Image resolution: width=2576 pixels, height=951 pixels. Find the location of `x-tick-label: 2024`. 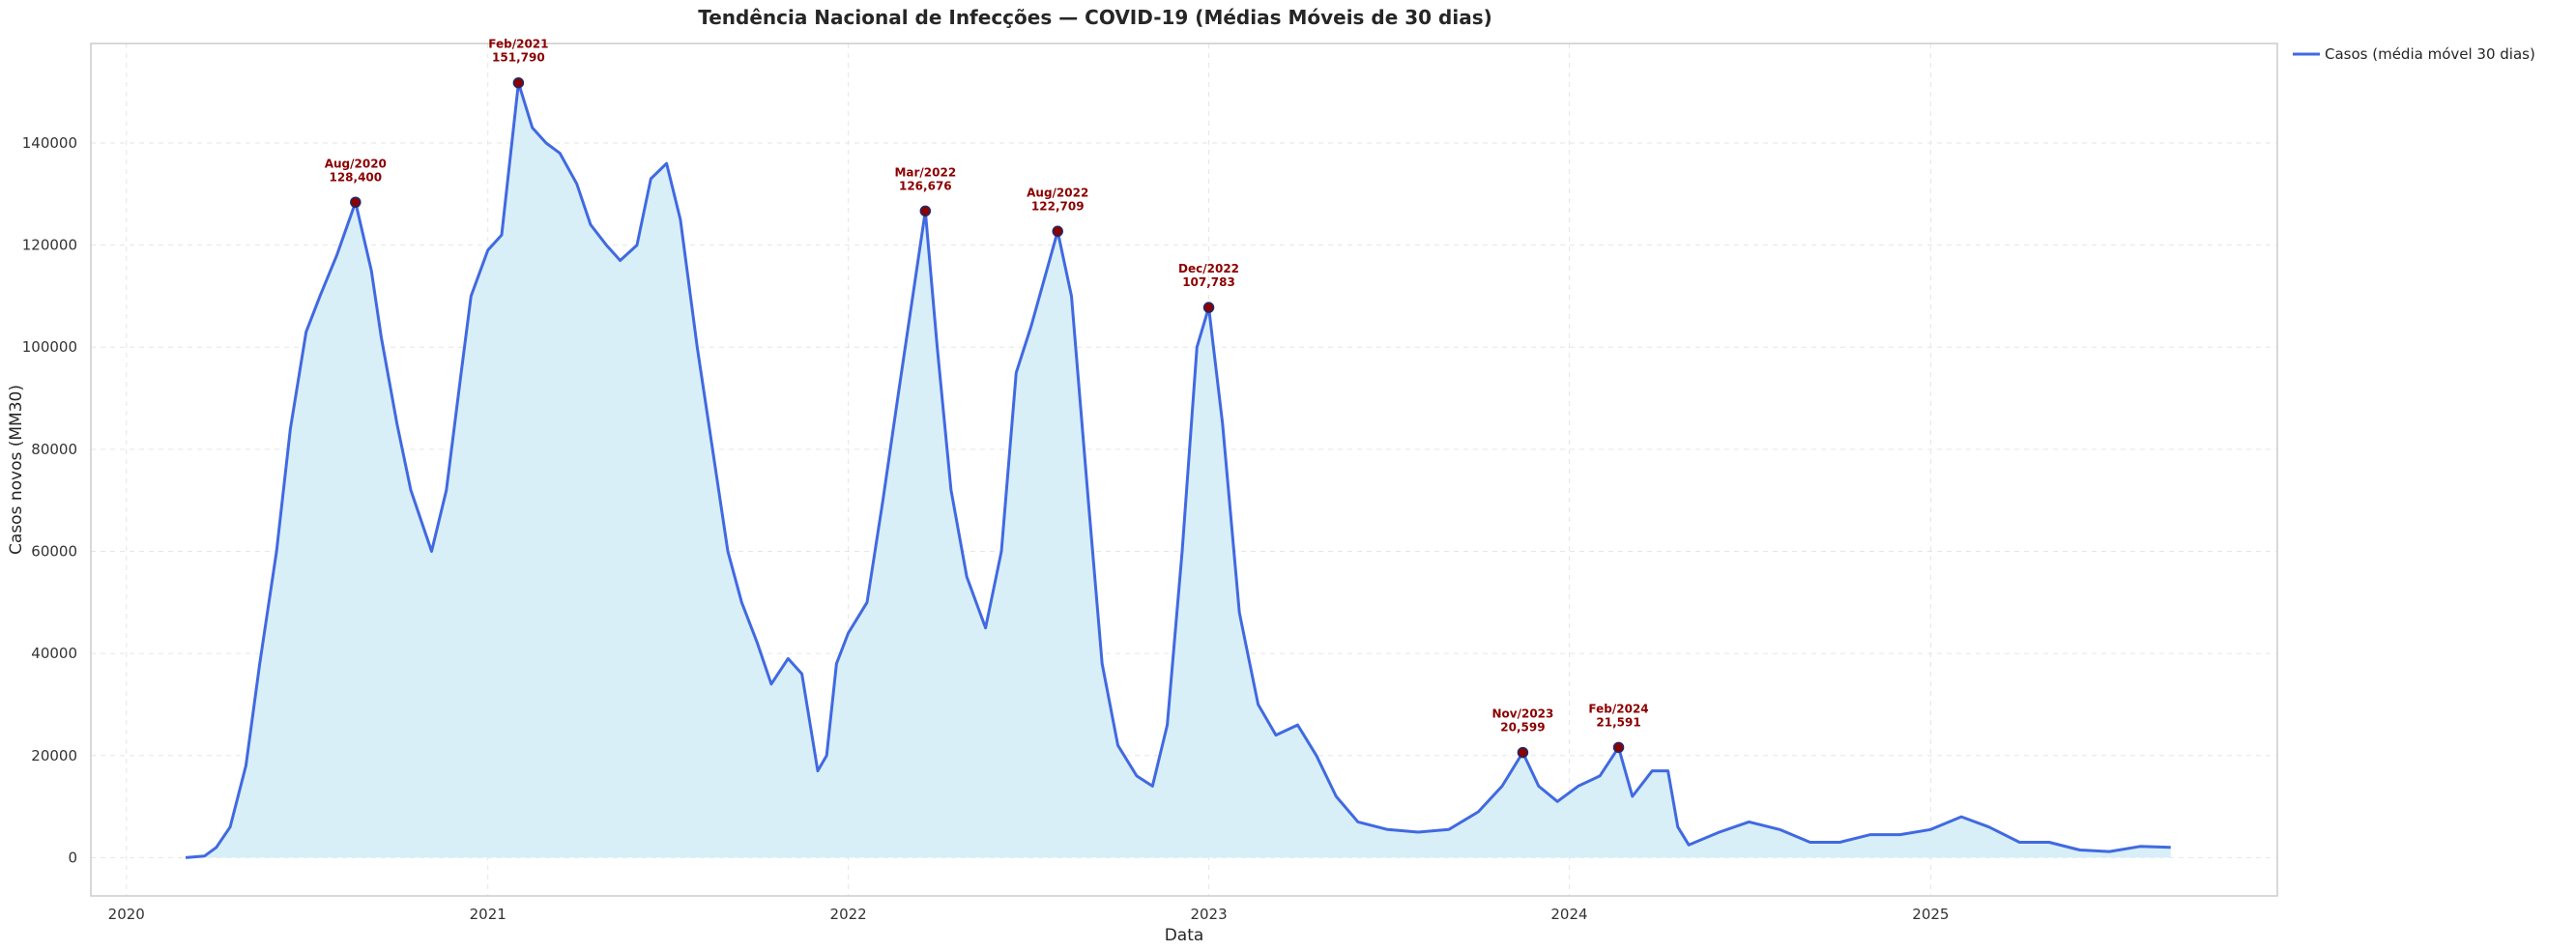

x-tick-label: 2024 is located at coordinates (1568, 914).